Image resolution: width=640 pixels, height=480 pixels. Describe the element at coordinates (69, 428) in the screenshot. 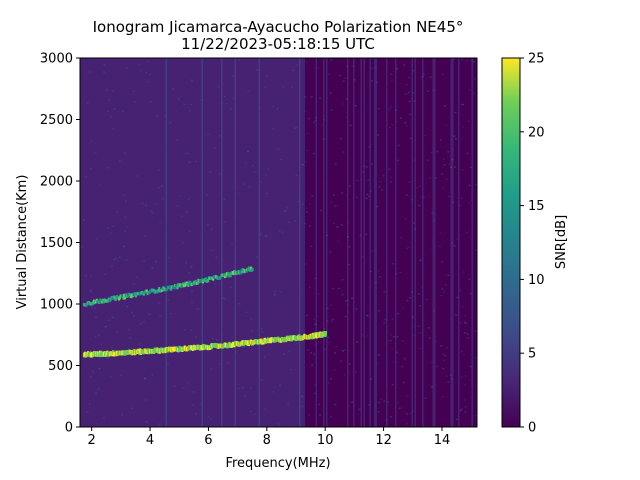

I see `y-tick-label-0: 0` at that location.